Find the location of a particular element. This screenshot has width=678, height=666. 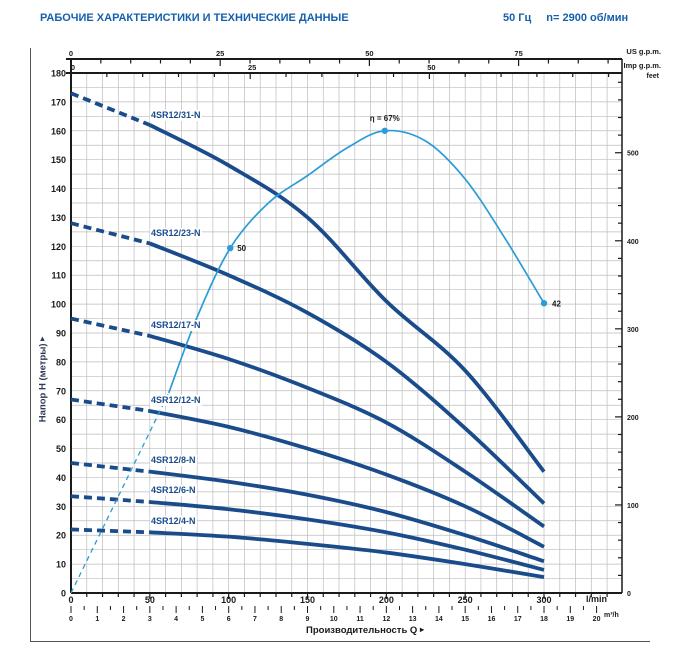

y-tick-label: 180 is located at coordinates (58, 73).